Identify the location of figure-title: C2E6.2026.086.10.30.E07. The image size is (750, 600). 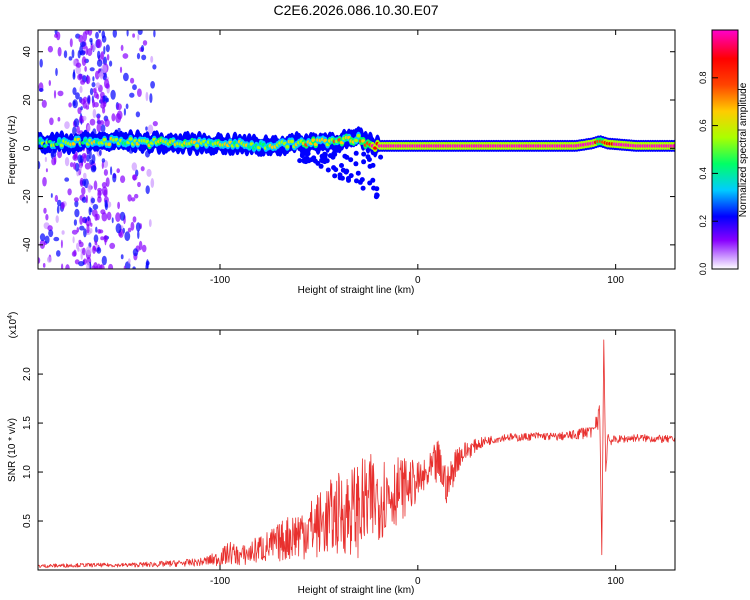
(355, 10).